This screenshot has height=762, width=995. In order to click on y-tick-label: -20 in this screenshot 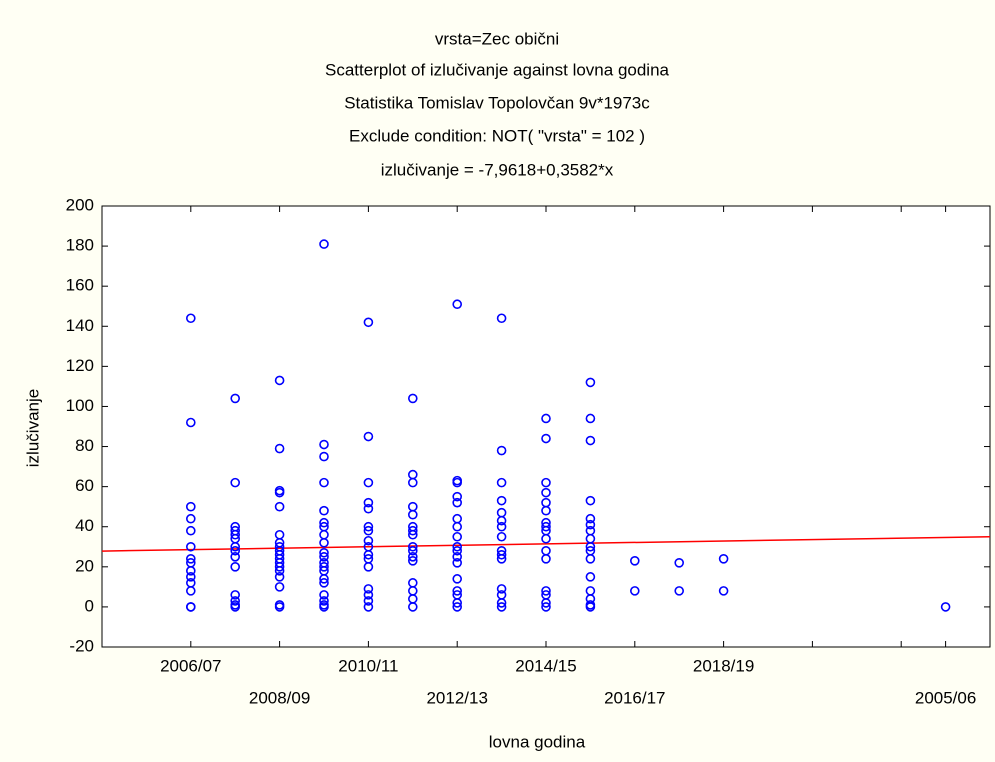, I will do `click(81, 645)`.